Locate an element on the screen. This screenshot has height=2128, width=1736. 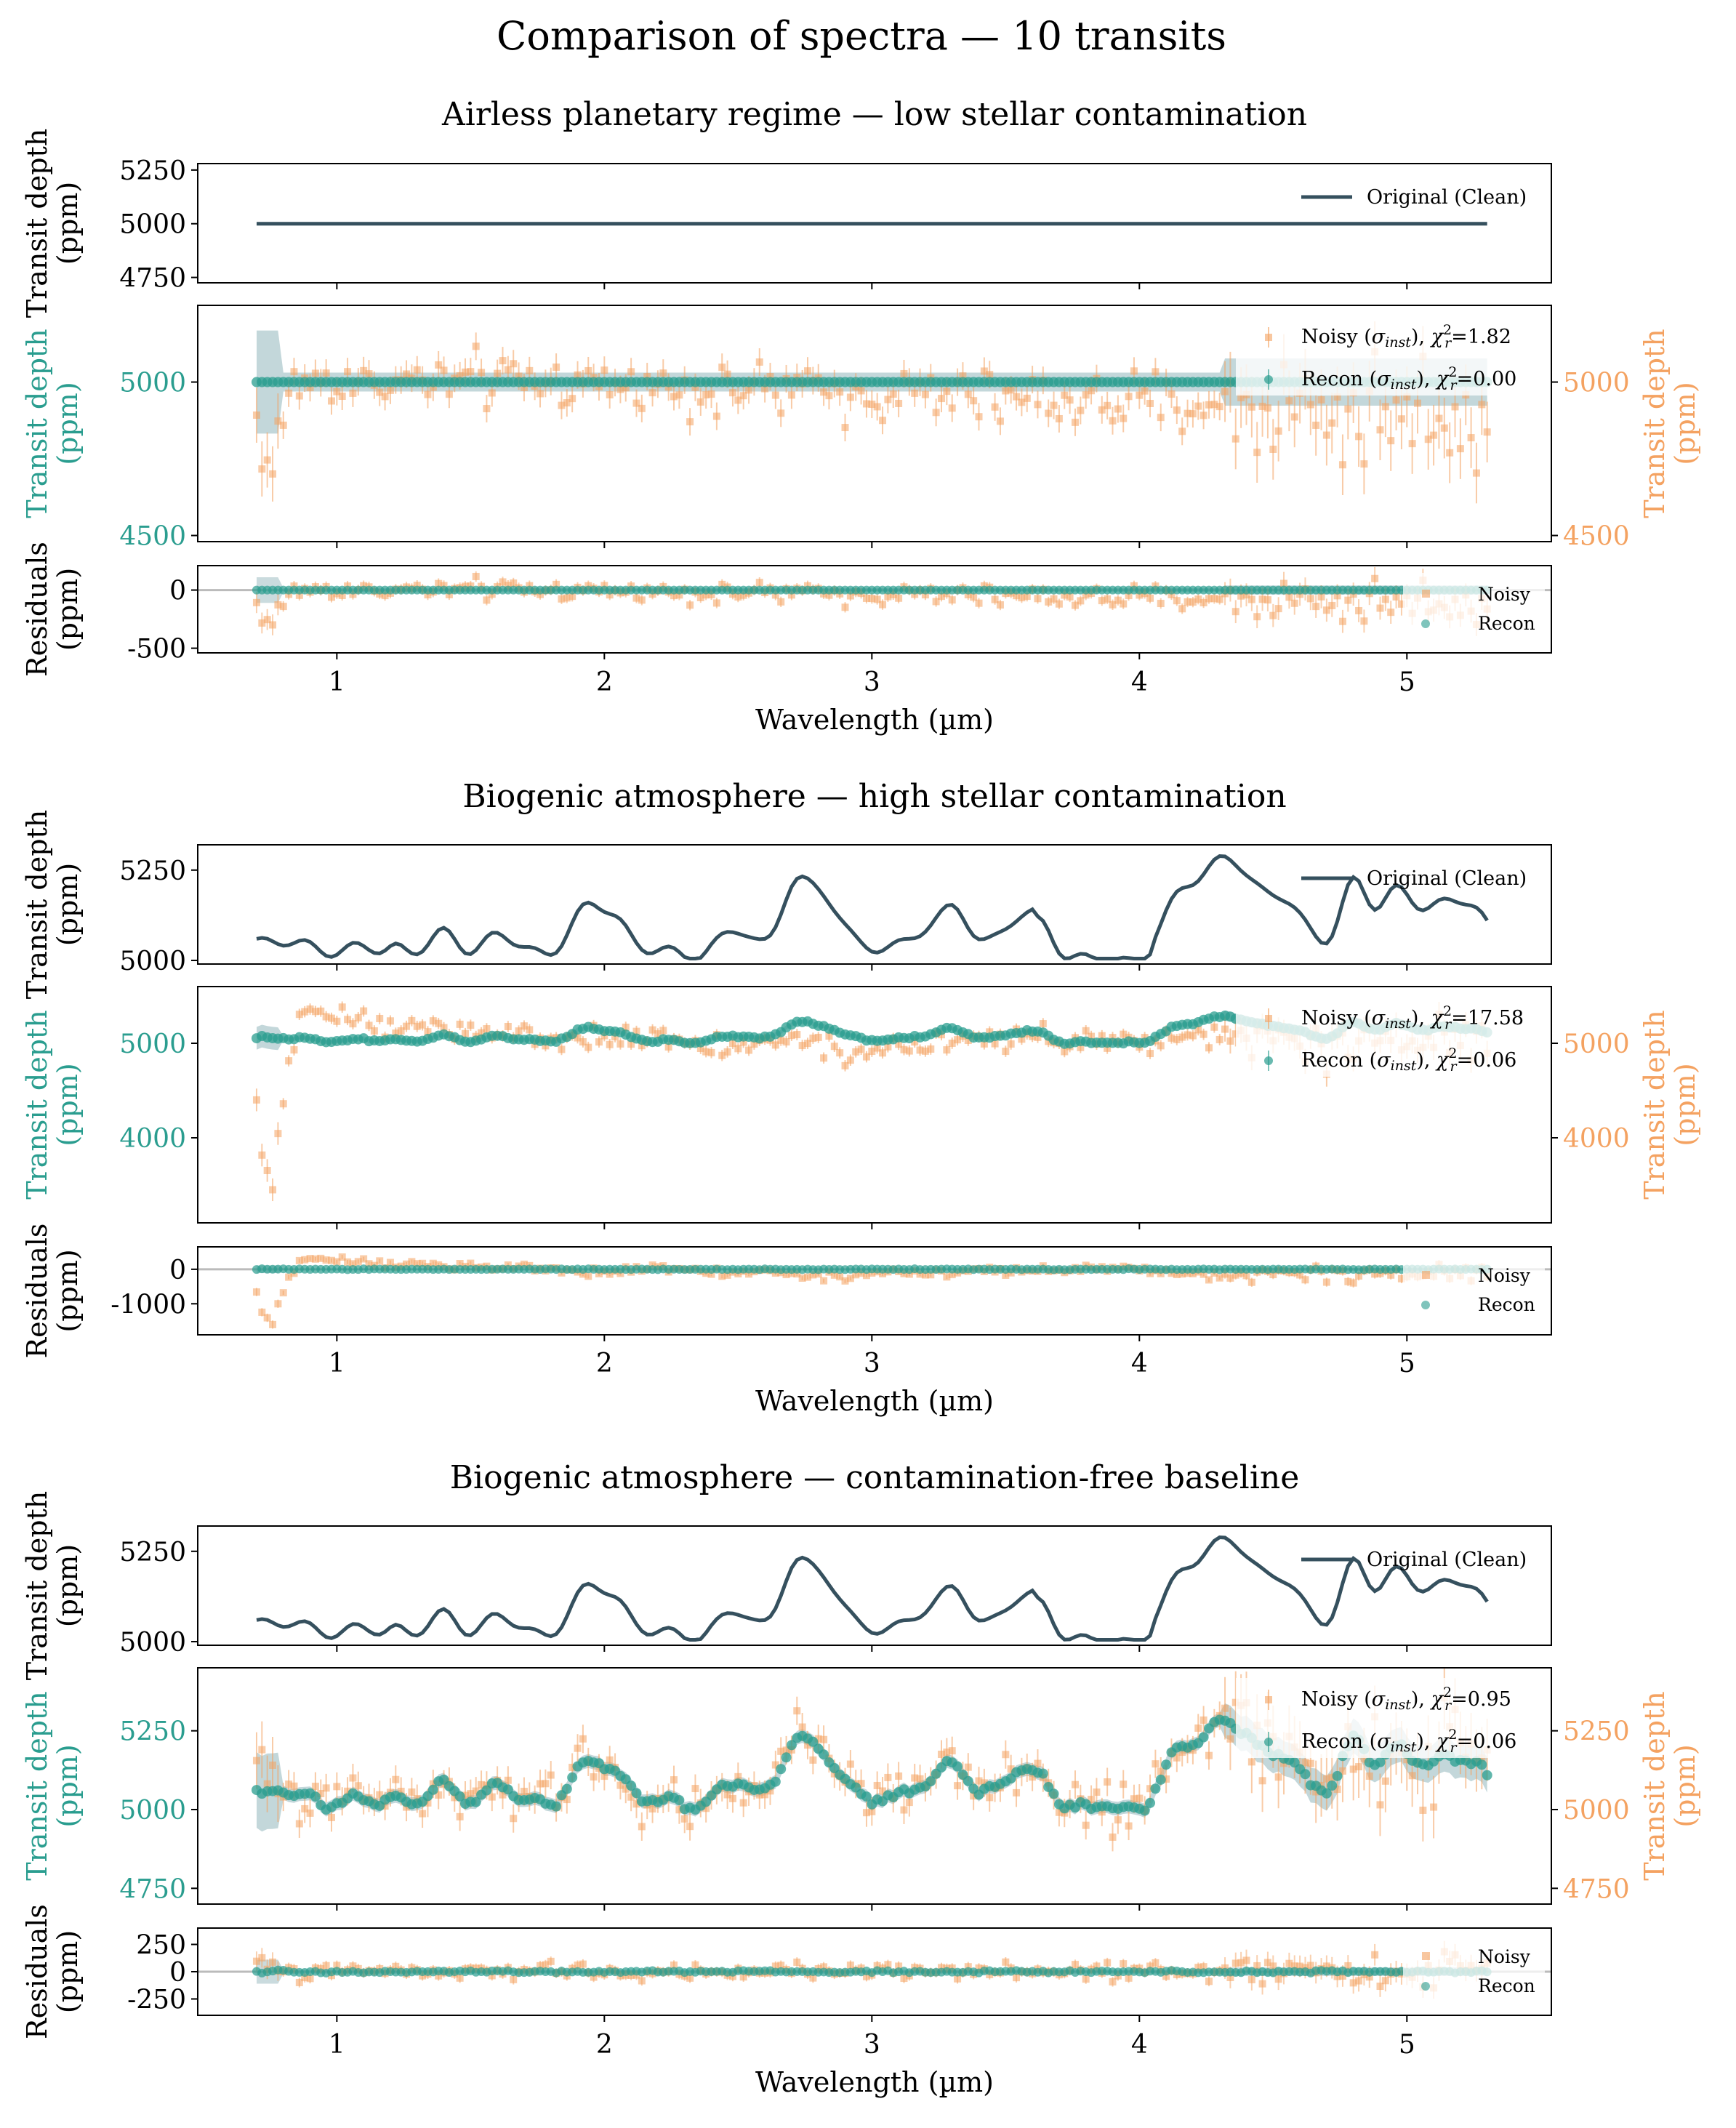
recon-ytick-label-left: 4750 is located at coordinates (152, 1889).